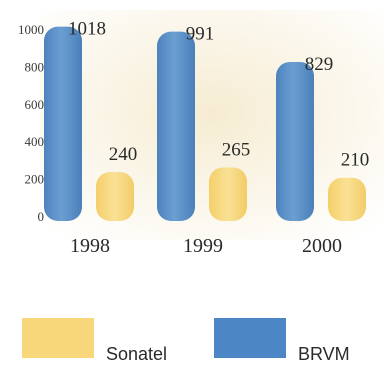  I want to click on bar-brvm-2000, so click(295, 141).